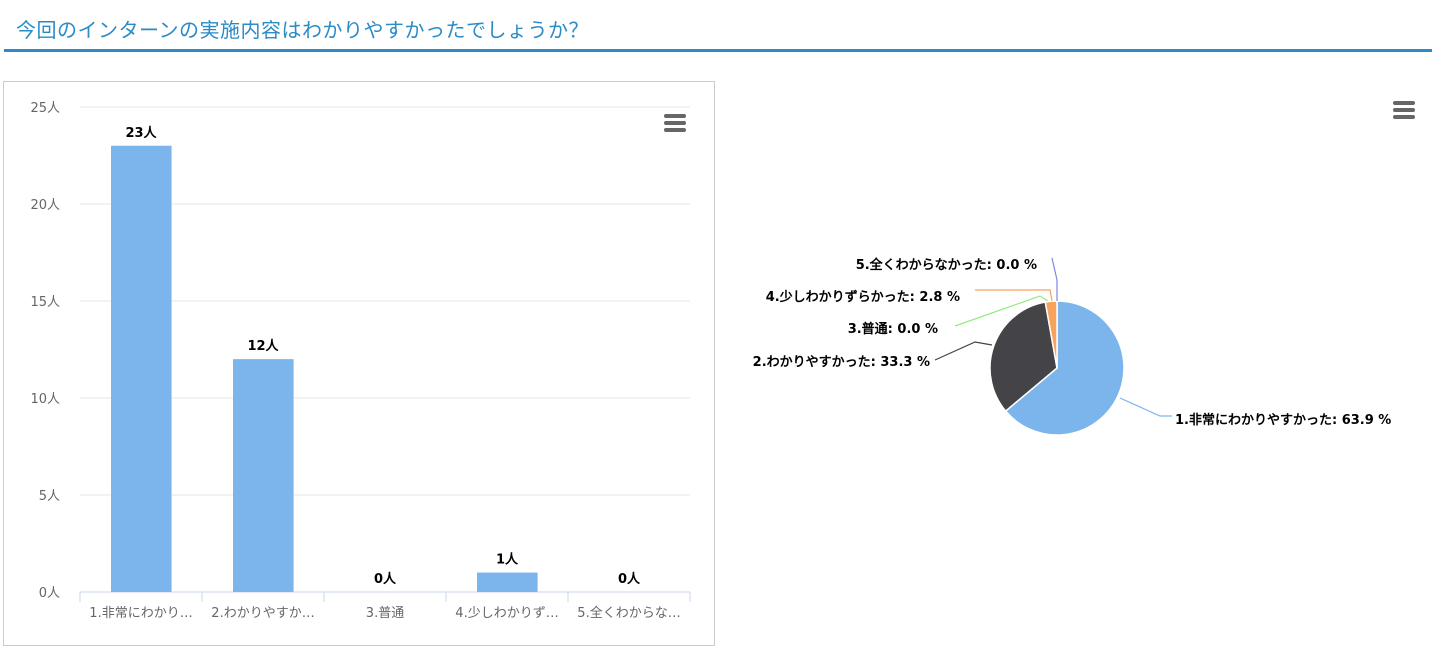 Image resolution: width=1440 pixels, height=661 pixels. I want to click on page-title: 今回のインターンの実施内容はわかりやすかったでしょうか？, so click(302, 30).